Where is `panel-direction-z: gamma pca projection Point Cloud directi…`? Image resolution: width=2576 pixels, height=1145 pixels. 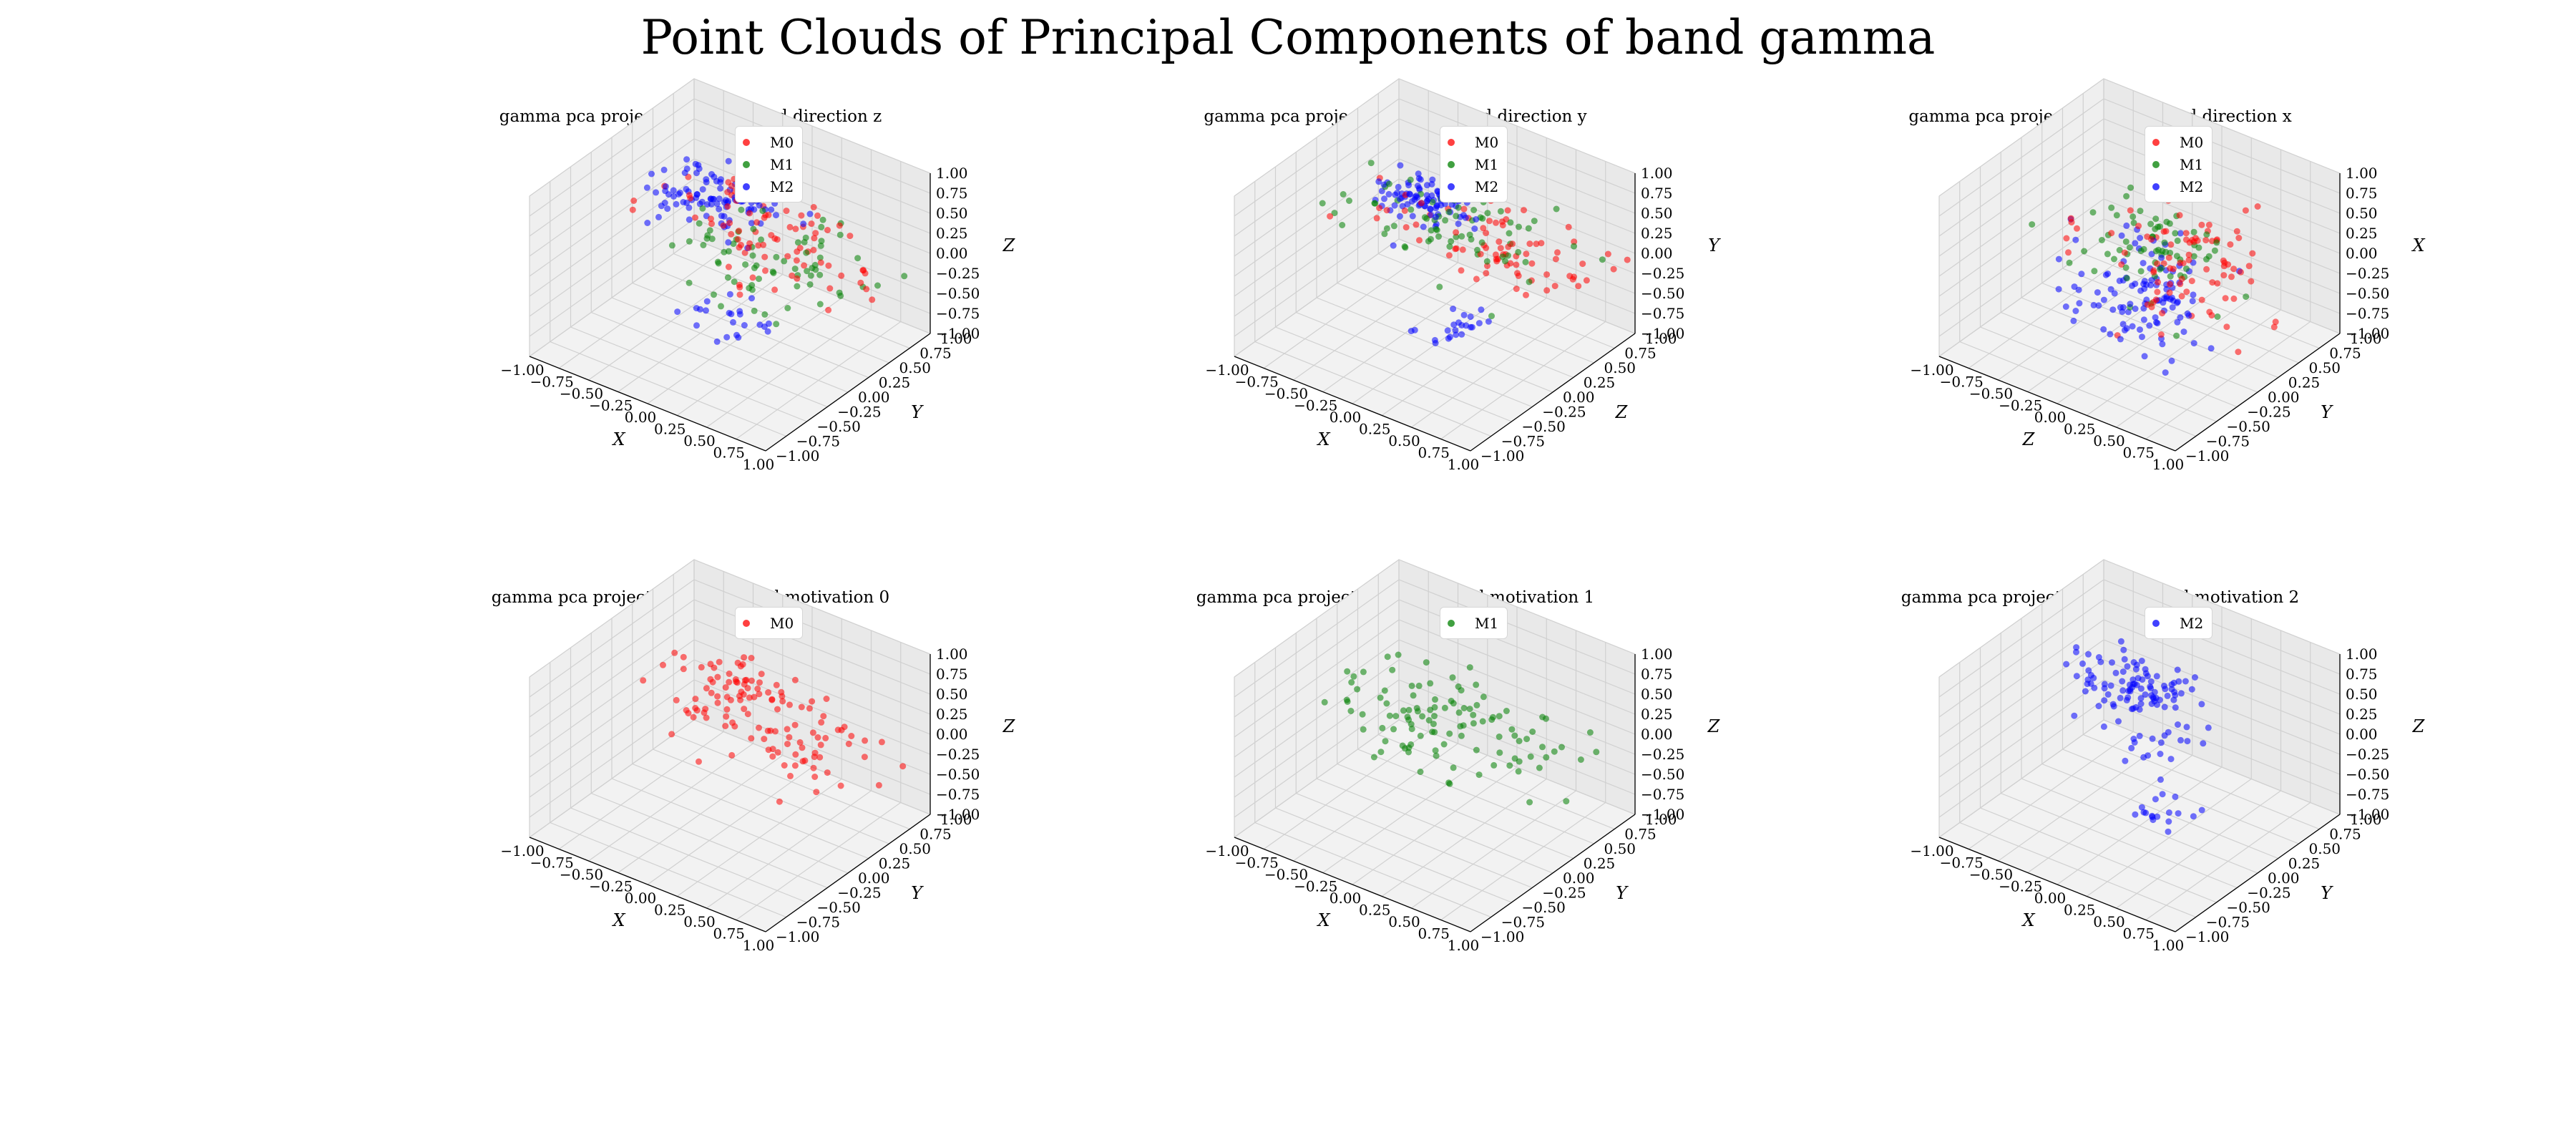
panel-direction-z: gamma pca projection Point Cloud directi… is located at coordinates (780, 329).